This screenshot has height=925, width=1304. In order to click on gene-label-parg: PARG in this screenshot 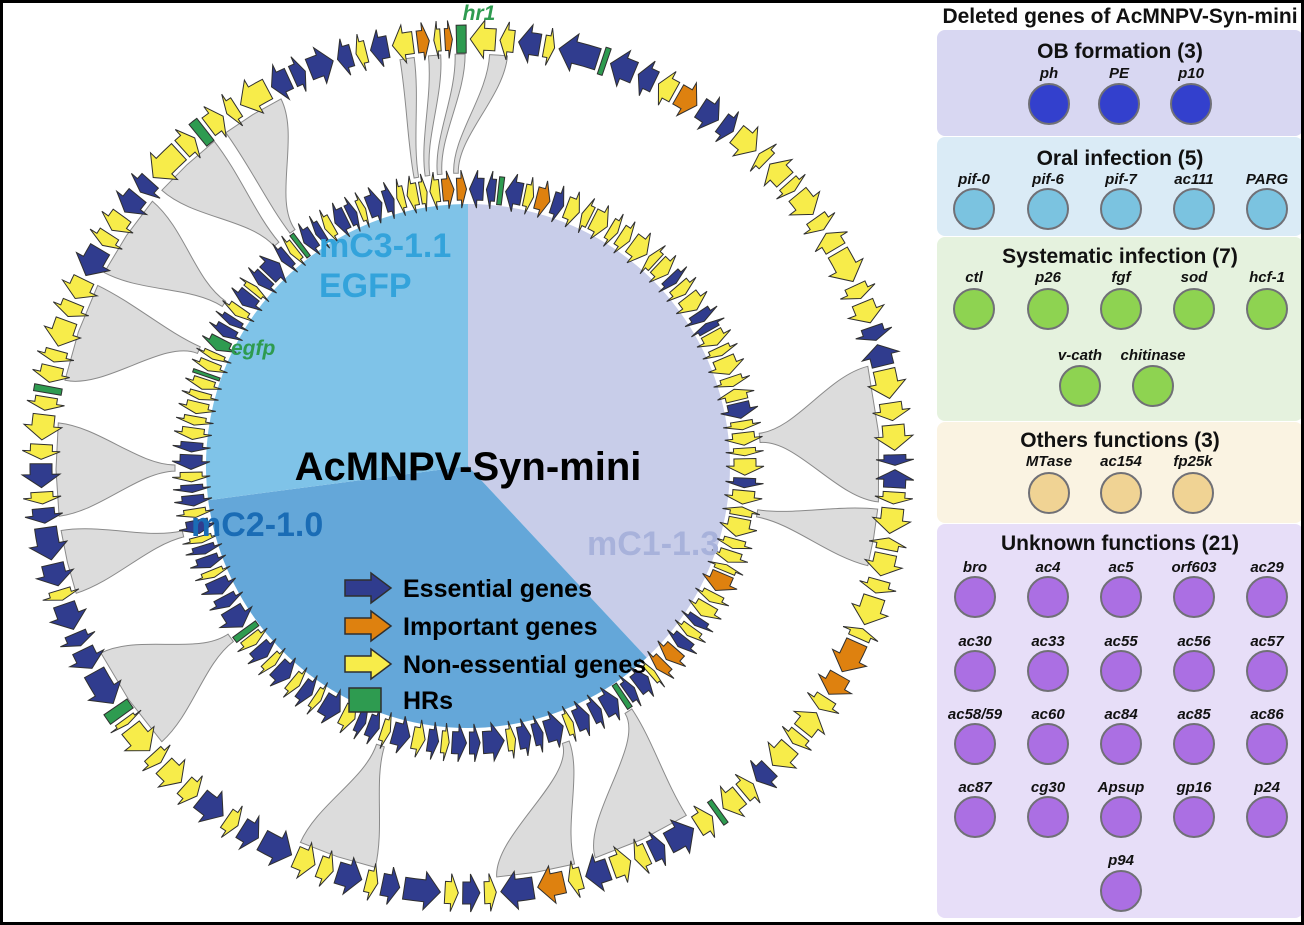, I will do `click(1267, 179)`.